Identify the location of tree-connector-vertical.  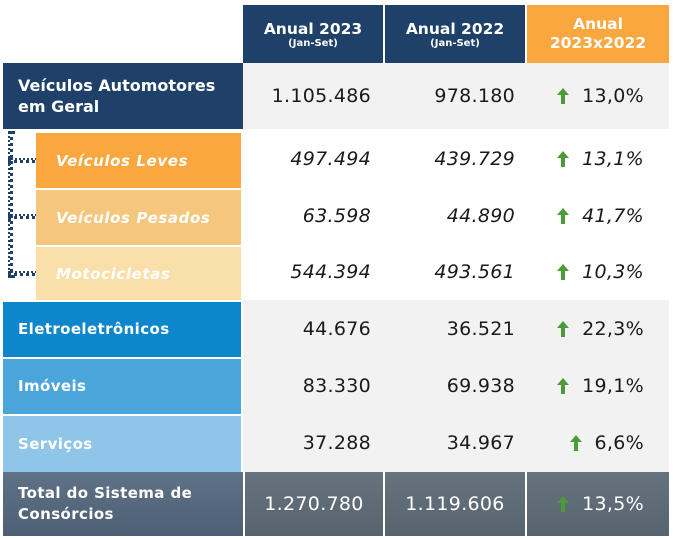
(10, 204).